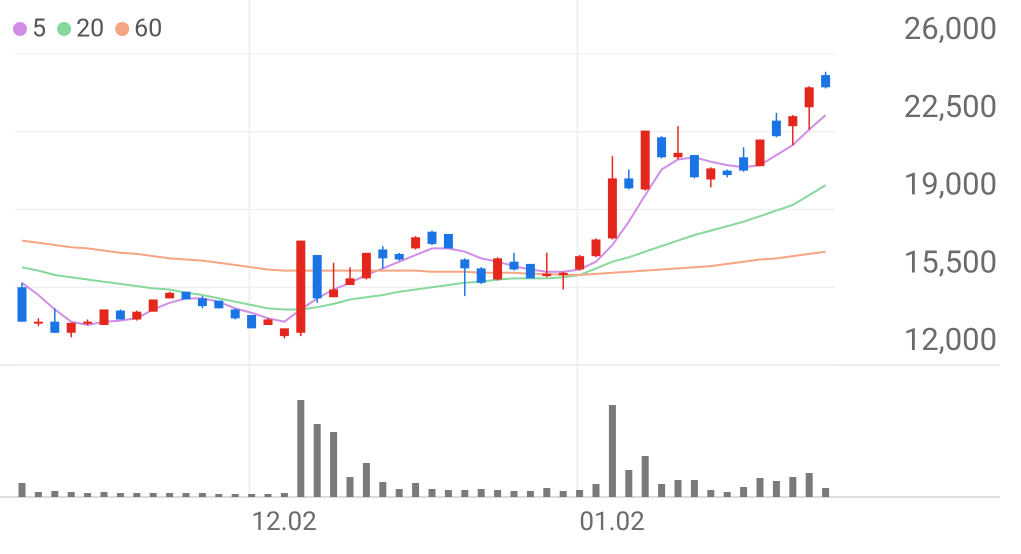  Describe the element at coordinates (148, 29) in the screenshot. I see `legend-label: 60` at that location.